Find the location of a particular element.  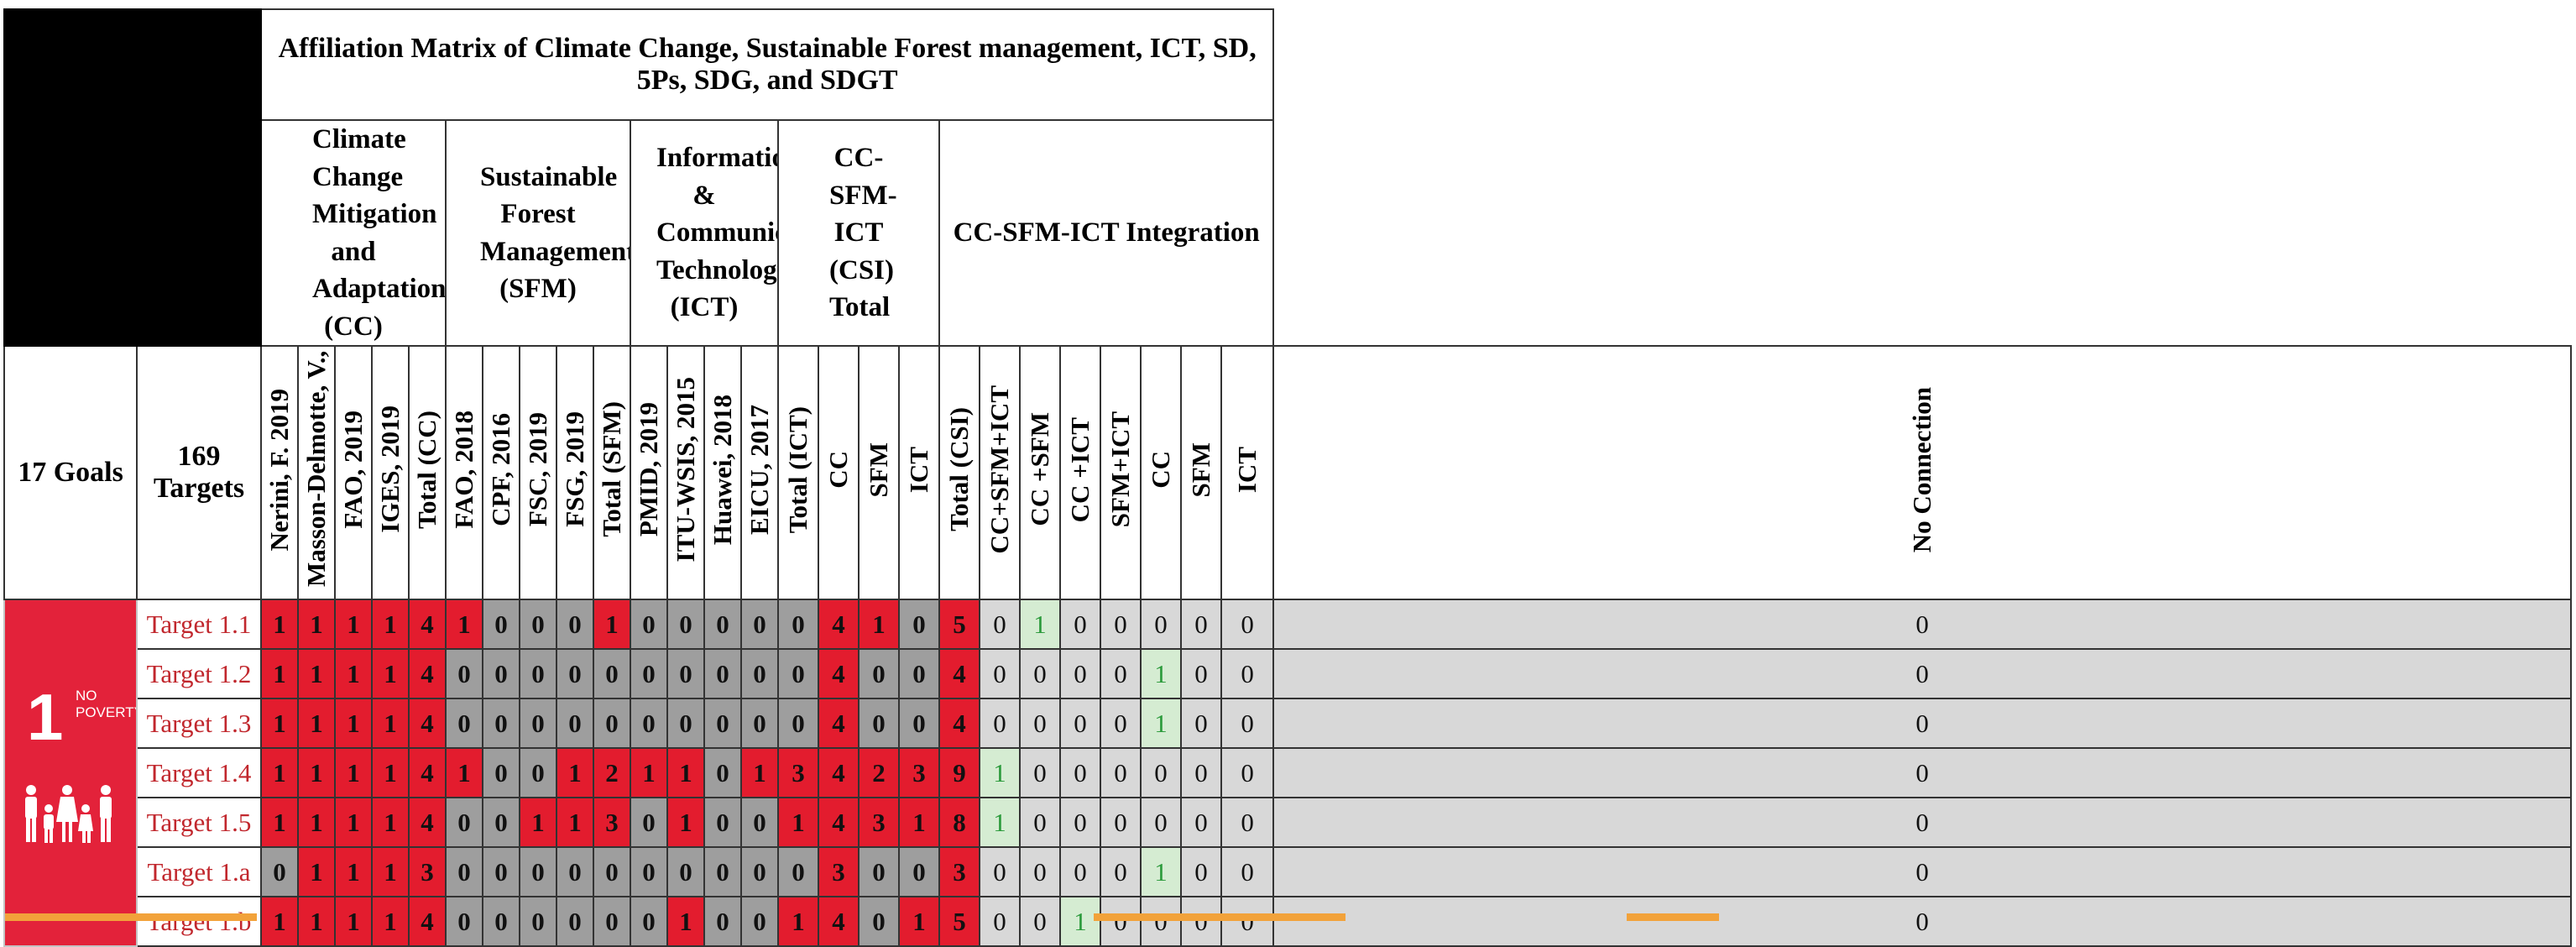

matrix-value-cell: 5 is located at coordinates (959, 921).